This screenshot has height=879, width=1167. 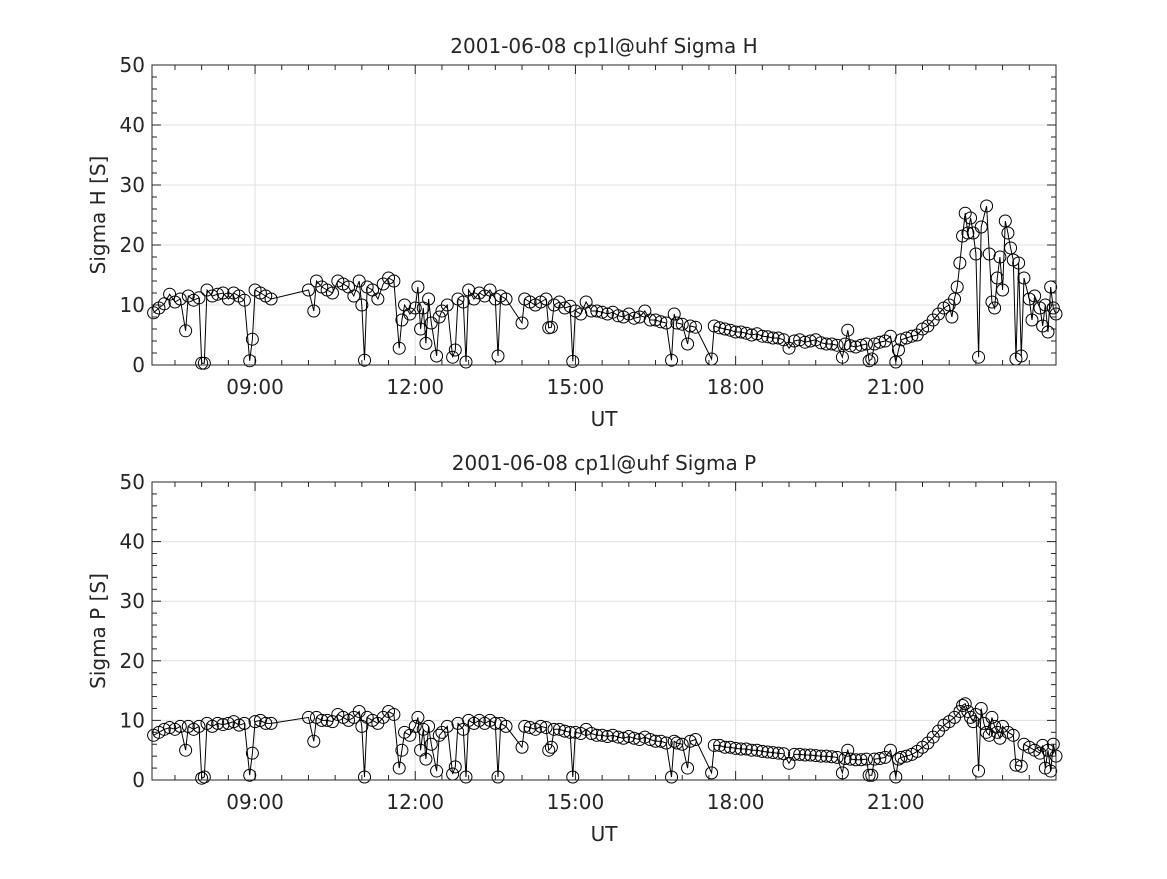 What do you see at coordinates (255, 802) in the screenshot?
I see `x-tick-label: 09:00` at bounding box center [255, 802].